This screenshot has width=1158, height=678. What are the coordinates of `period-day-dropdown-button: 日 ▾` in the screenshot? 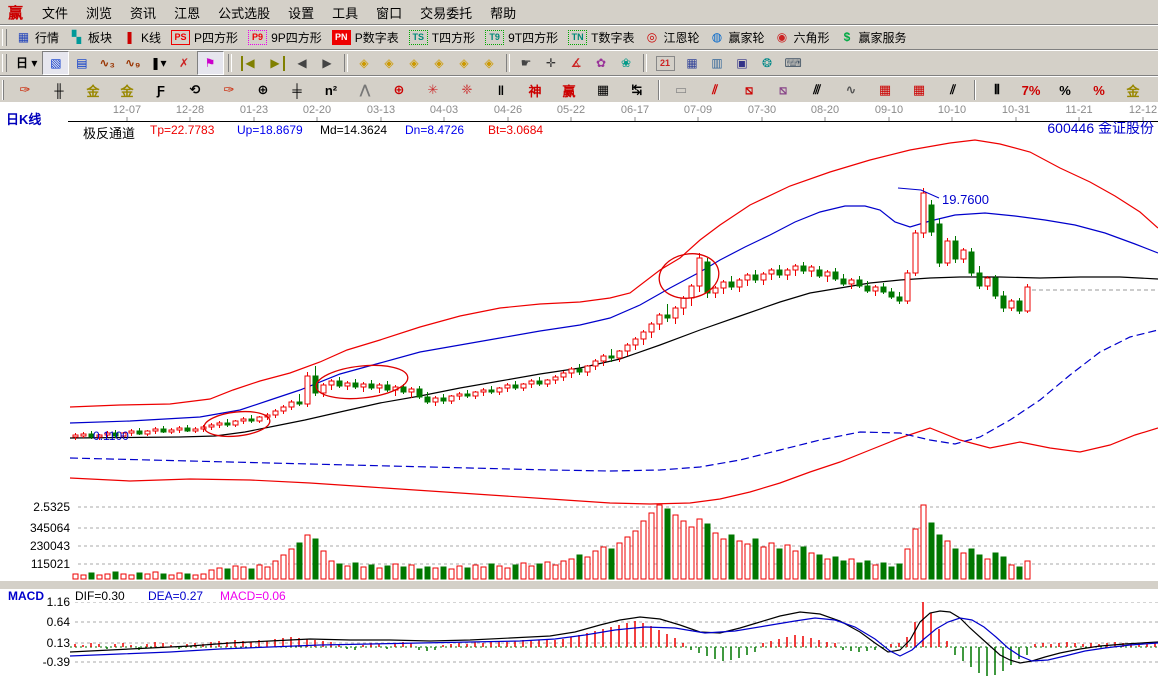 It's located at (26, 63).